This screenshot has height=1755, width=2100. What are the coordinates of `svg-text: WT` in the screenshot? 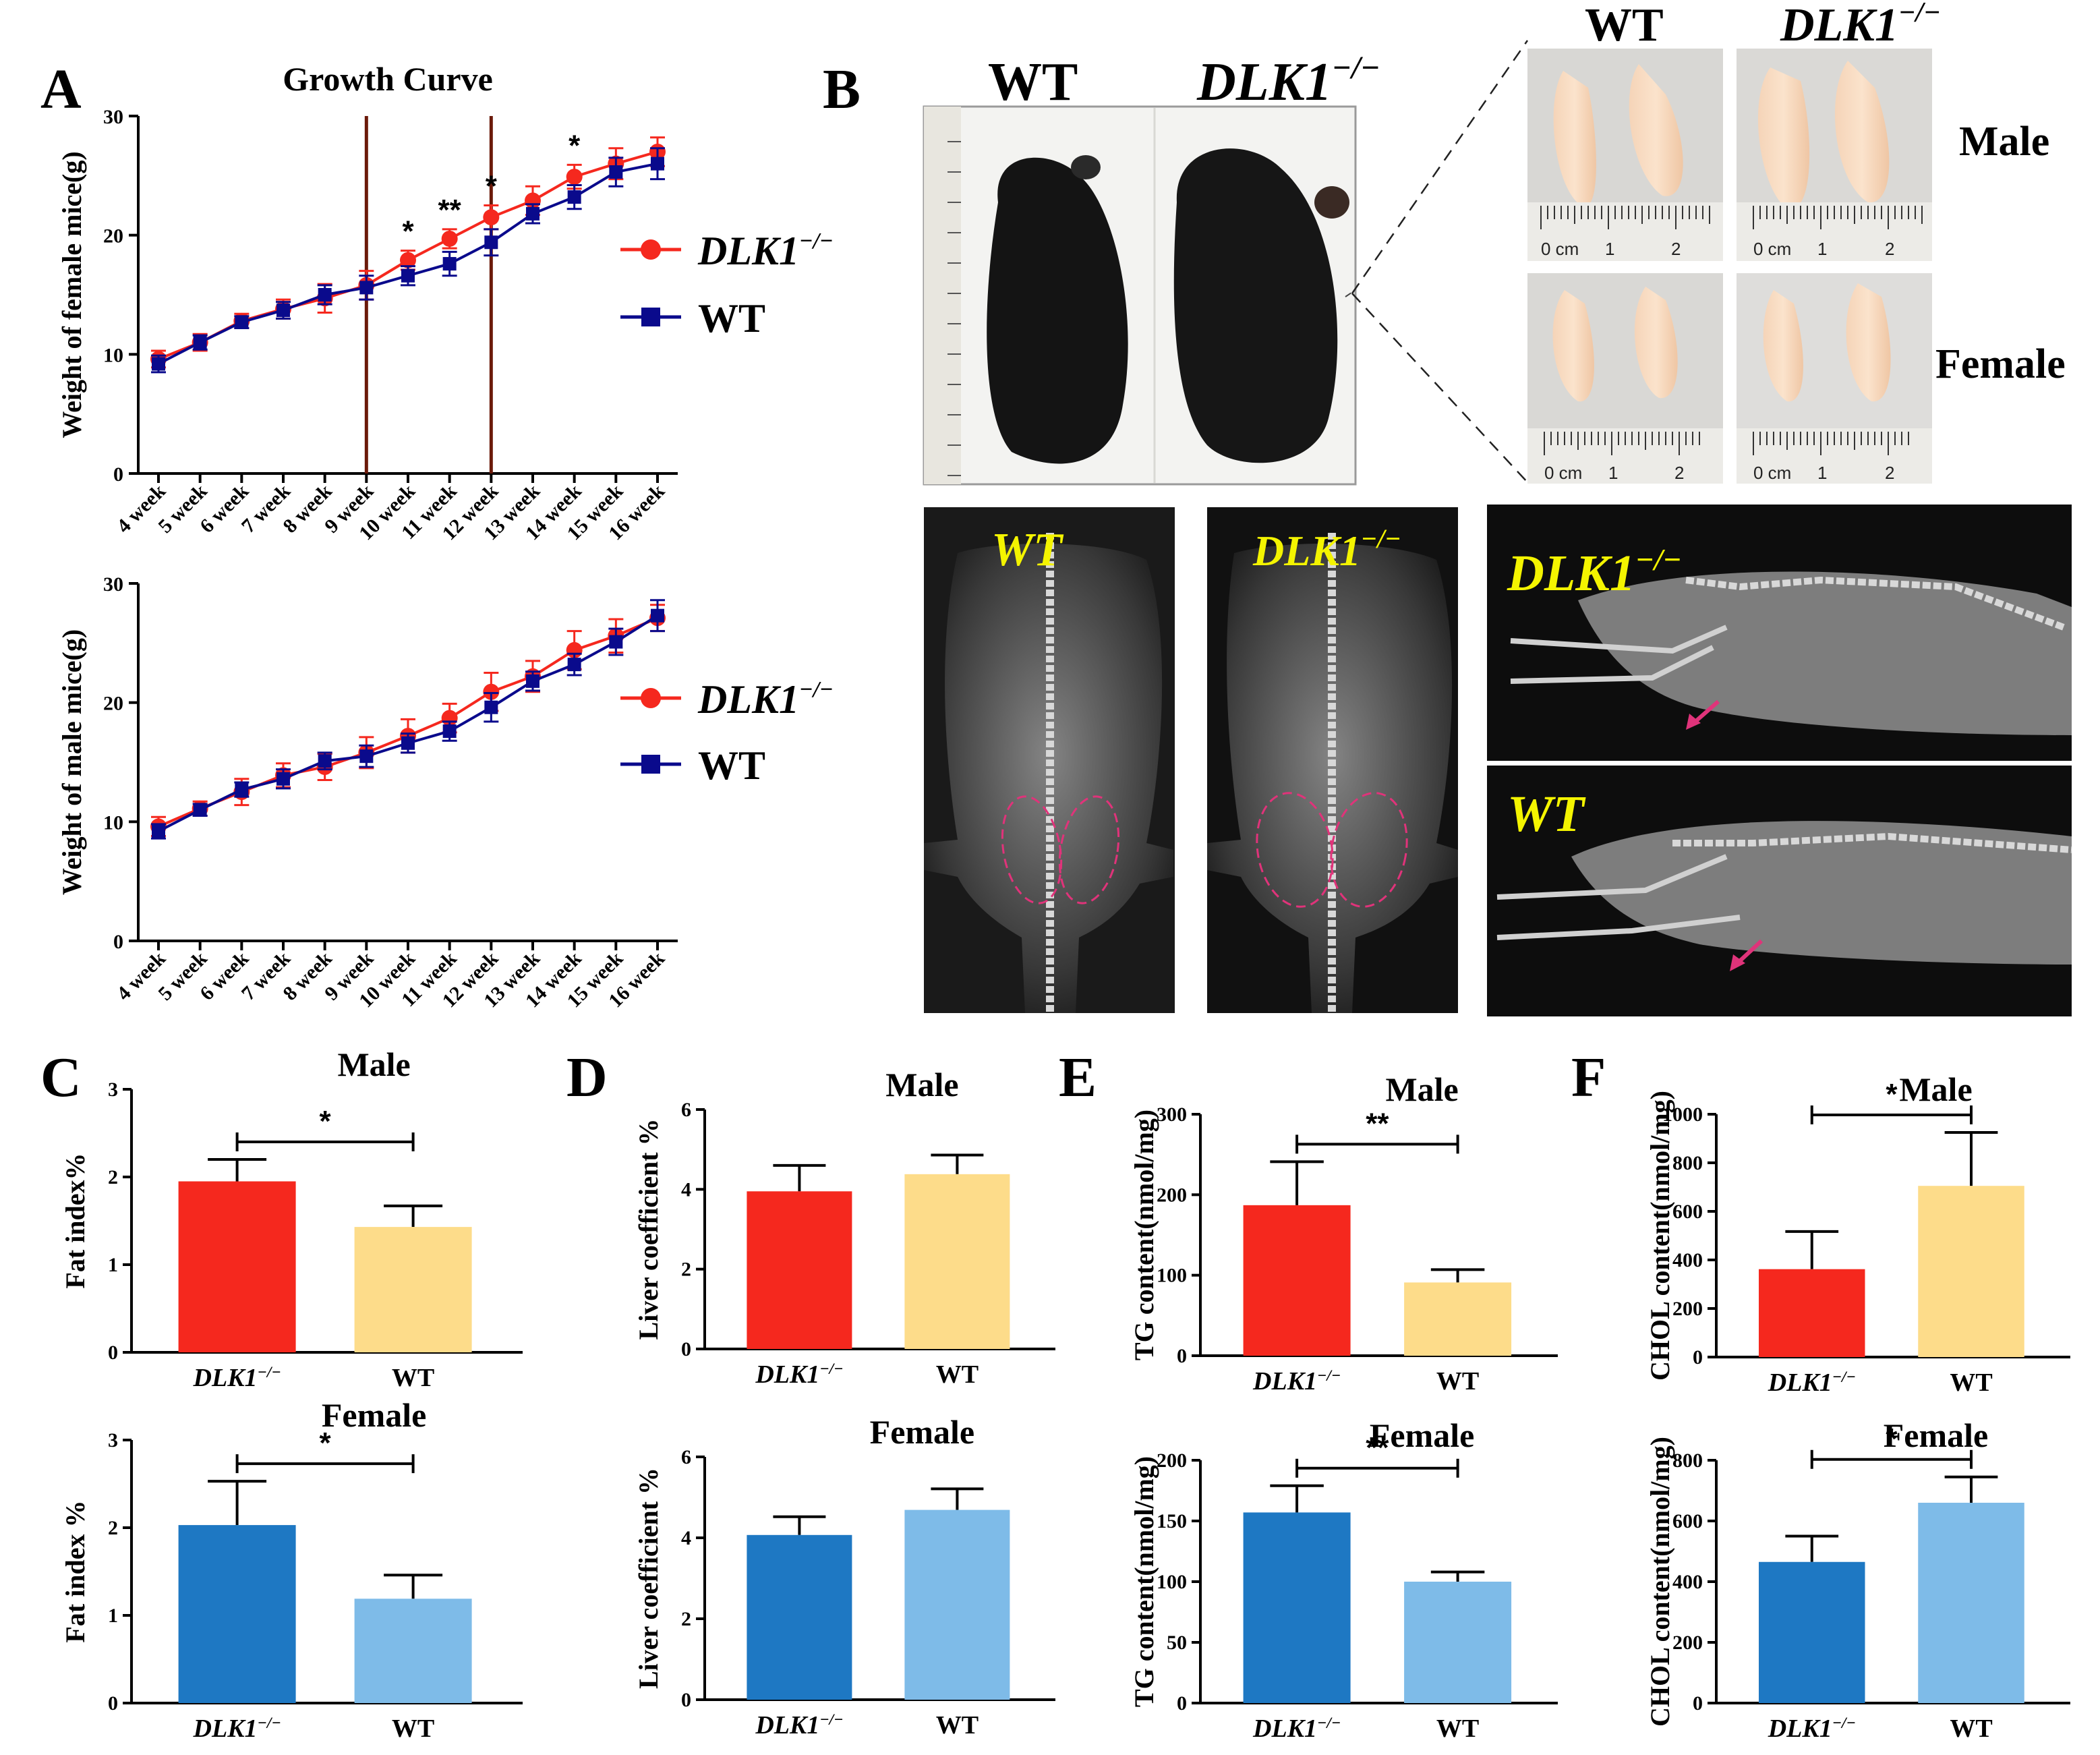 It's located at (1547, 814).